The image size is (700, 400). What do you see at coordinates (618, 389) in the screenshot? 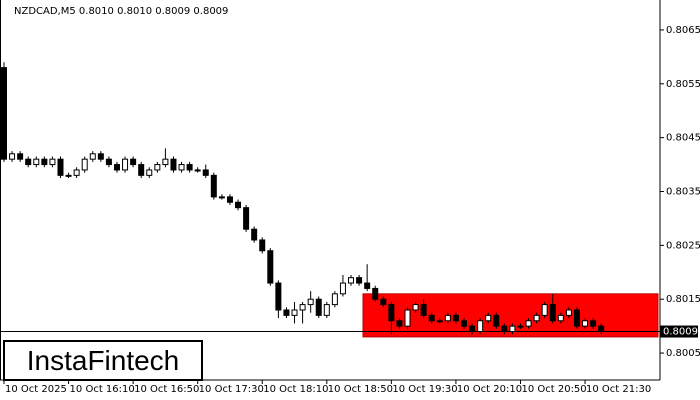
I see `x-tick-label: 10 Oct 21:30` at bounding box center [618, 389].